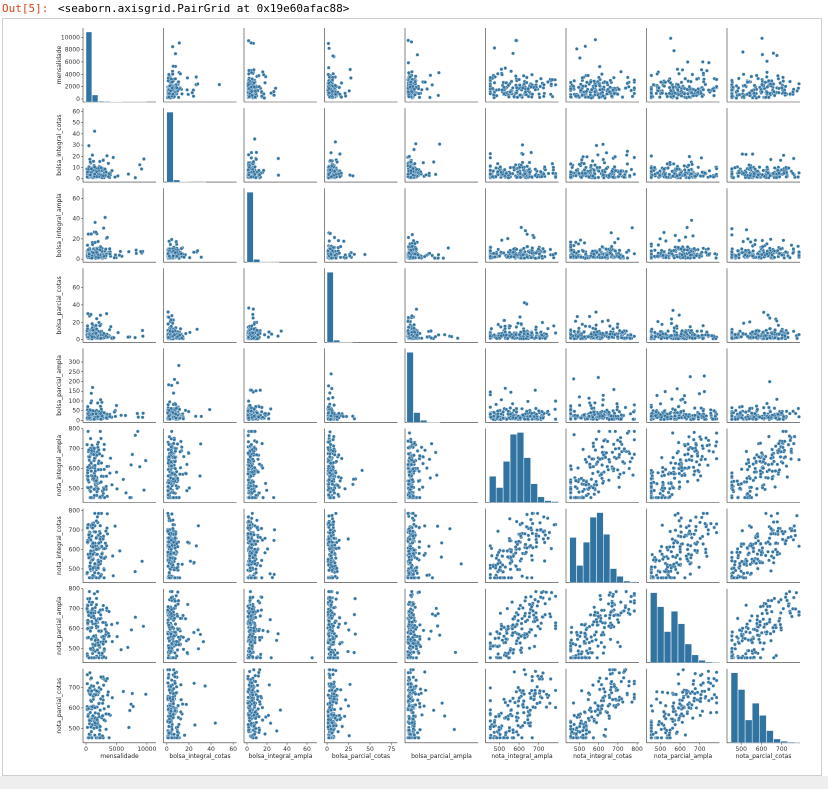 This screenshot has width=828, height=789. What do you see at coordinates (441, 65) in the screenshot?
I see `panel-mensalidade-vs-bolsa_parcial_ampla` at bounding box center [441, 65].